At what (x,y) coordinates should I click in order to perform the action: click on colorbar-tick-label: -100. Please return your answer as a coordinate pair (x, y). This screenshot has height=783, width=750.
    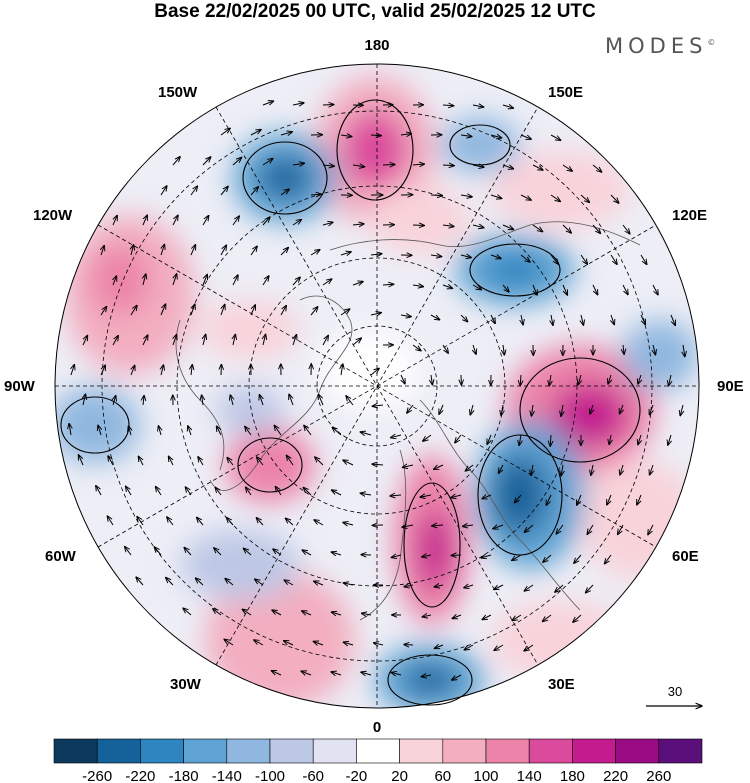
    Looking at the image, I should click on (270, 775).